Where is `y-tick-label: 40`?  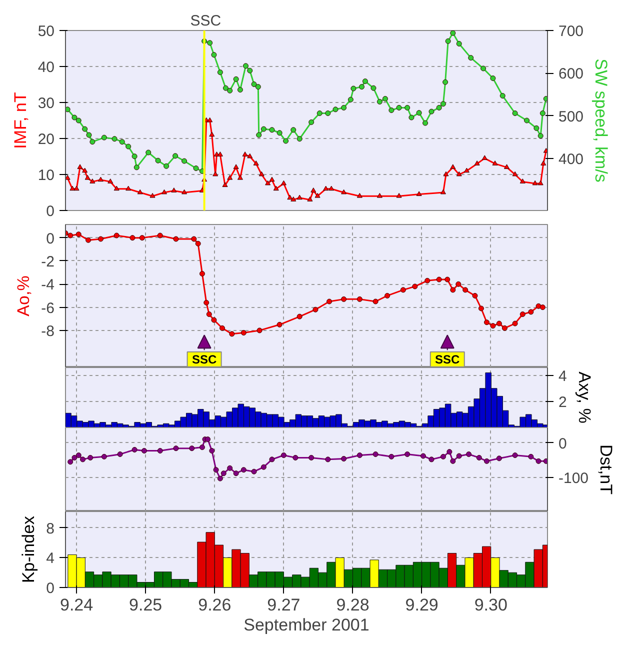
y-tick-label: 40 is located at coordinates (46, 67).